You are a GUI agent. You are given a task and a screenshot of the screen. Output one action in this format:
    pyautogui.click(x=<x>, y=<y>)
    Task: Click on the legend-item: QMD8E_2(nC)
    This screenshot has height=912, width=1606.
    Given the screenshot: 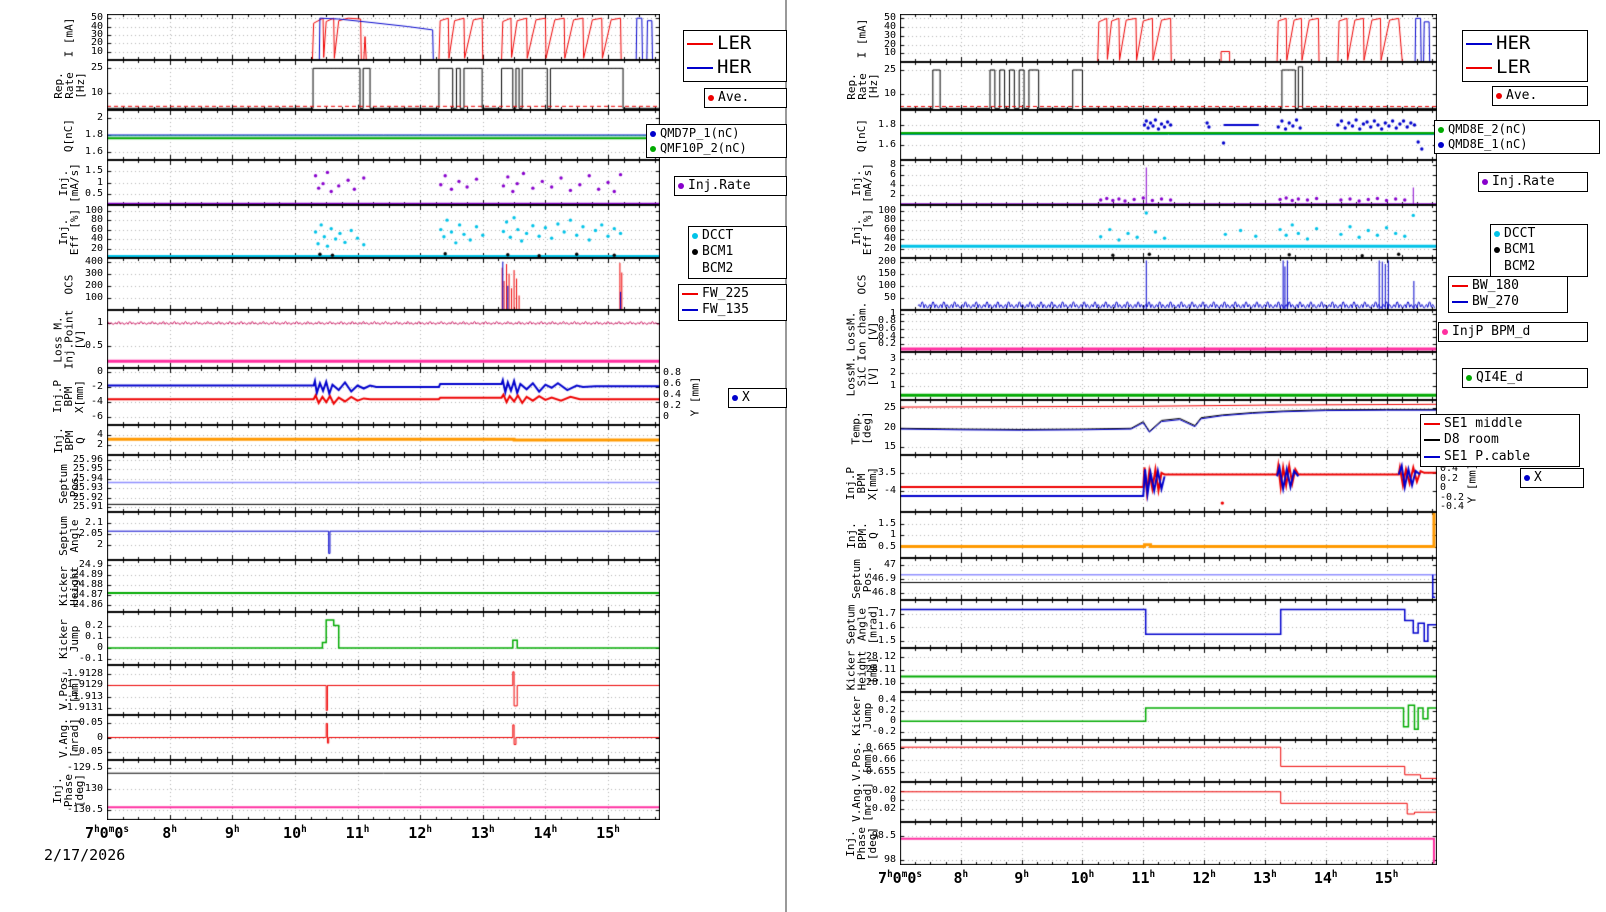 What is the action you would take?
    pyautogui.click(x=1517, y=129)
    